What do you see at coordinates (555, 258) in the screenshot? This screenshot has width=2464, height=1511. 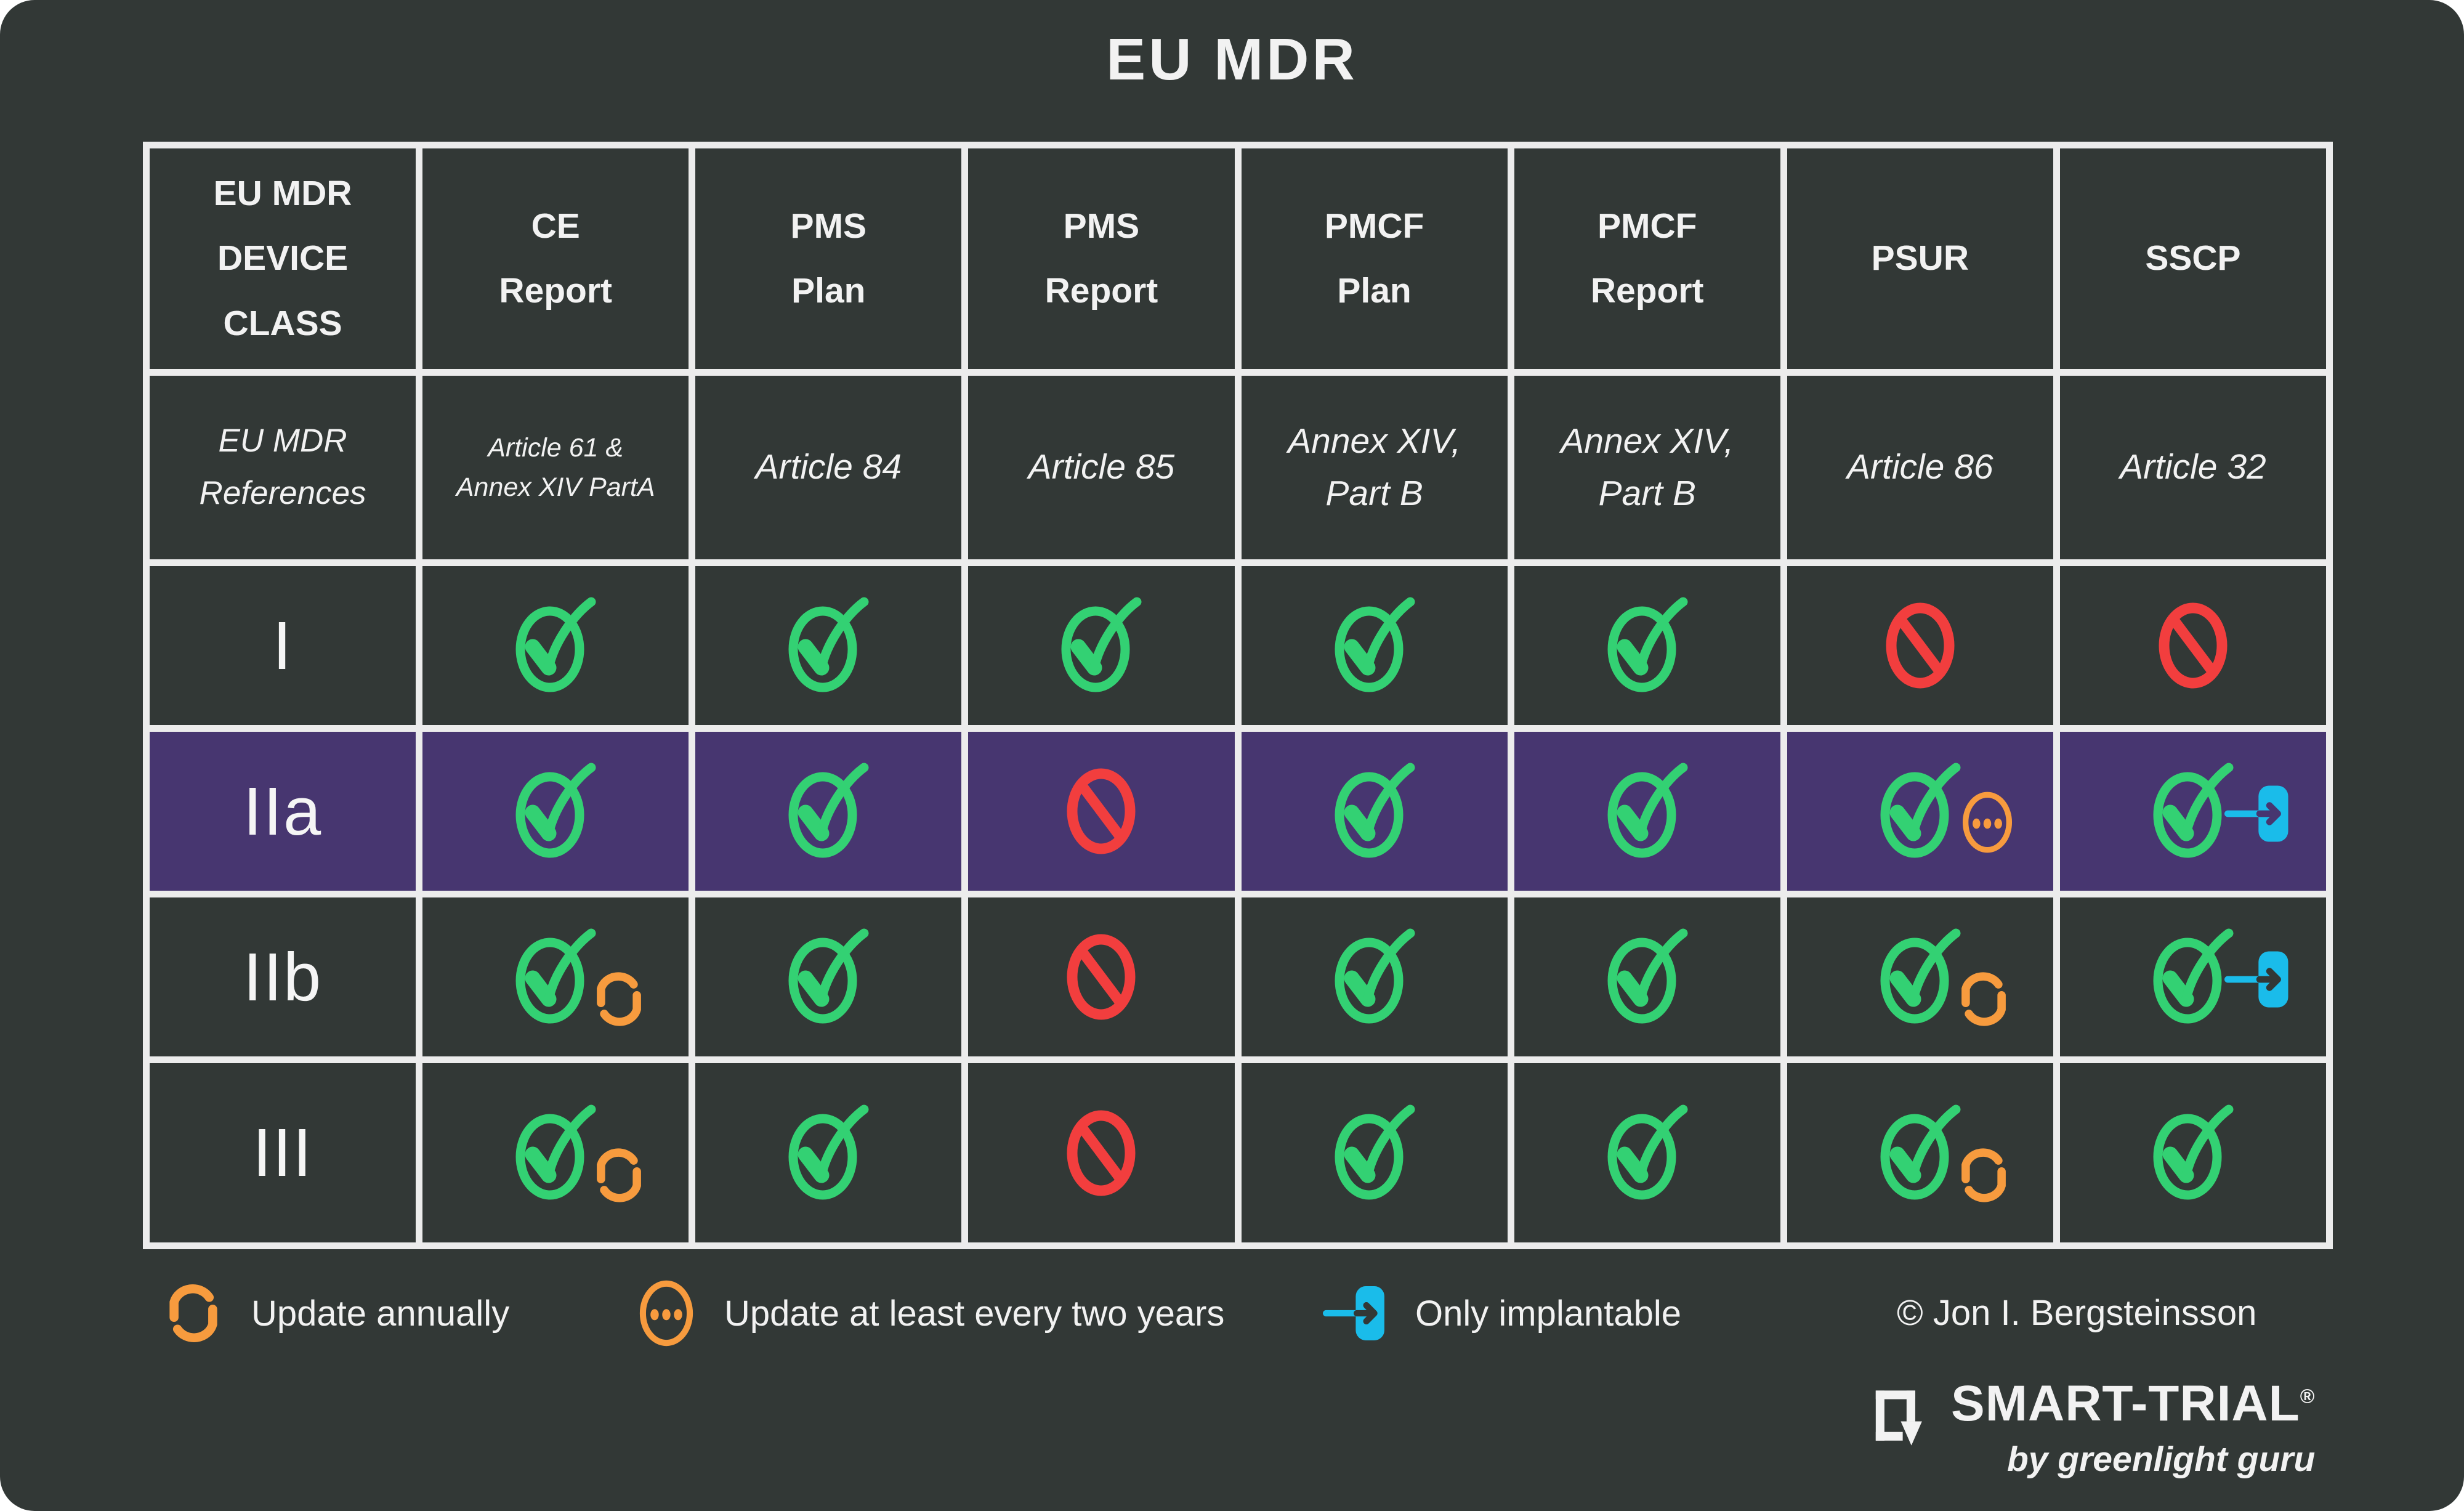 I see `column-header-ce-report: CE Report` at bounding box center [555, 258].